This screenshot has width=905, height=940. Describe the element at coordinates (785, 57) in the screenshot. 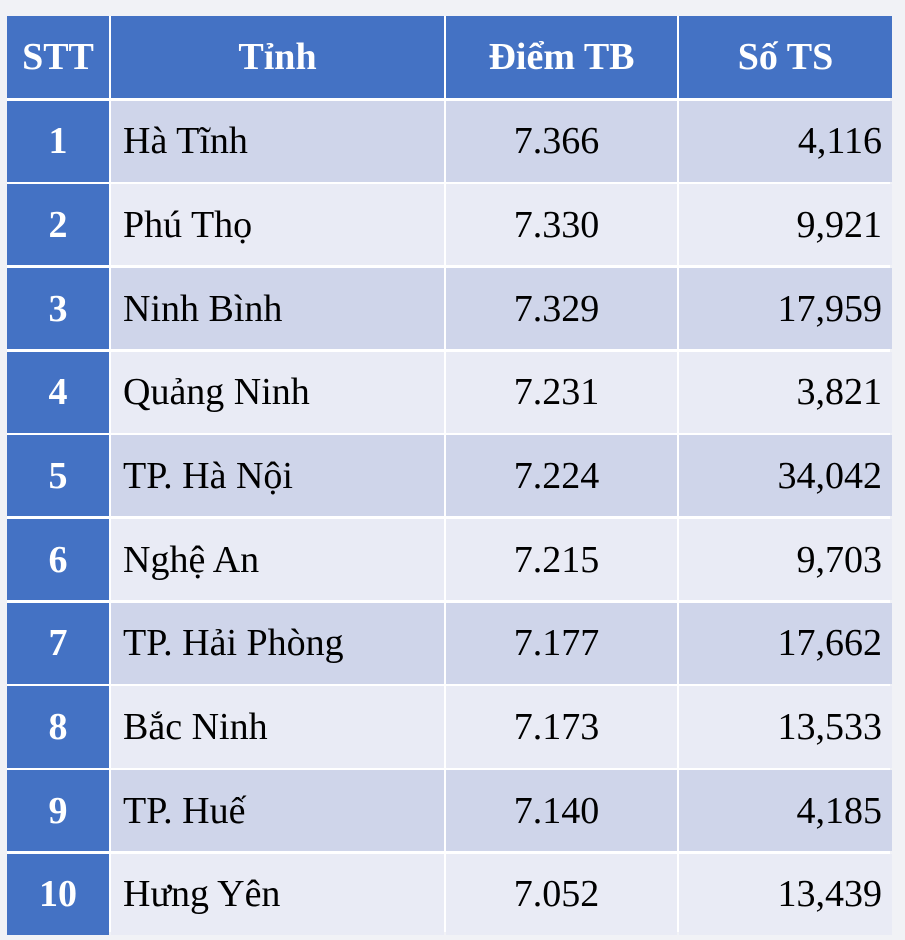

I see `header-count: Số TS` at that location.